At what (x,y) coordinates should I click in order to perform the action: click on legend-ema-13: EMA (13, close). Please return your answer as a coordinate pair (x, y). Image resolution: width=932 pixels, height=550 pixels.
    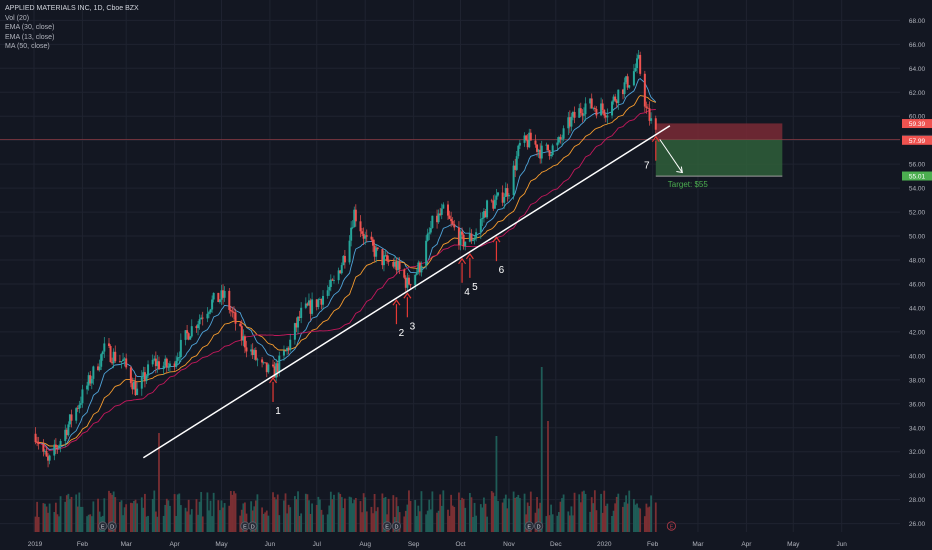
    Looking at the image, I should click on (30, 37).